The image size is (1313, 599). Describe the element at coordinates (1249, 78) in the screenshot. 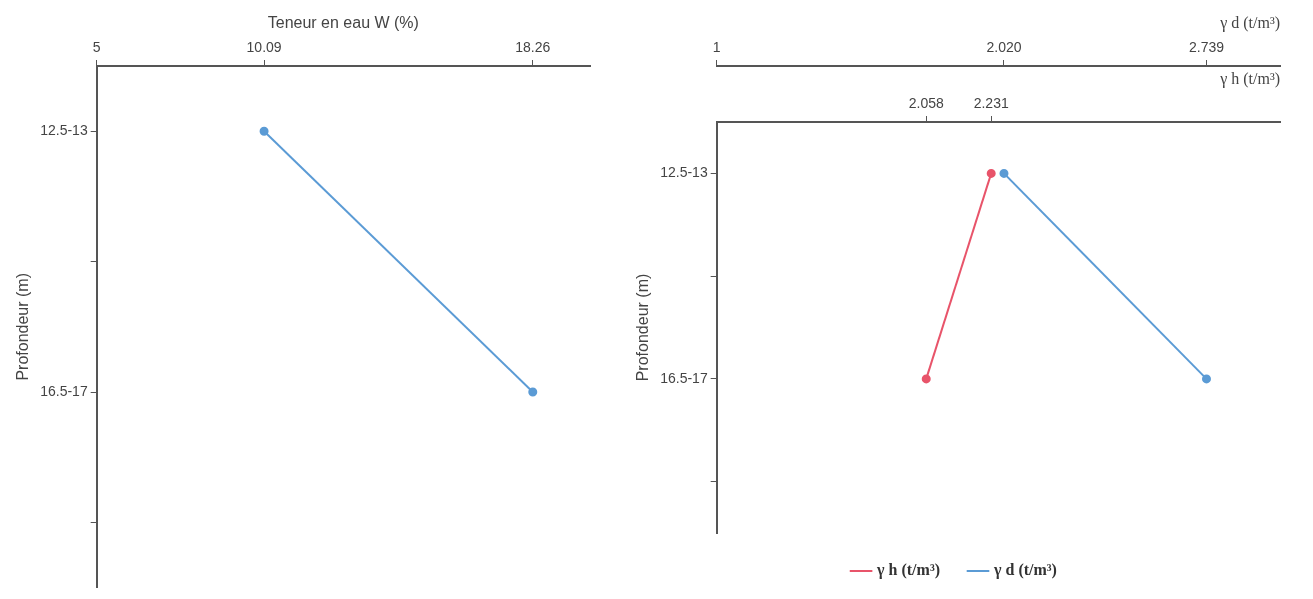

I see `x-axis-title: γ h (t/m³)` at that location.